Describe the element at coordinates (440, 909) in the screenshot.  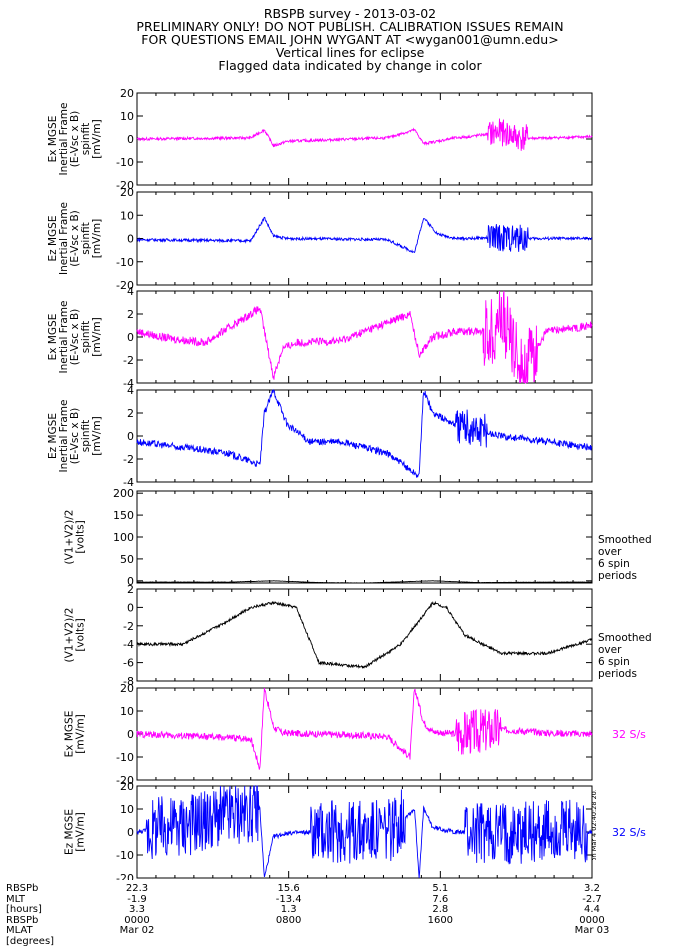
I see `ephemeris-value: 2.8` at that location.